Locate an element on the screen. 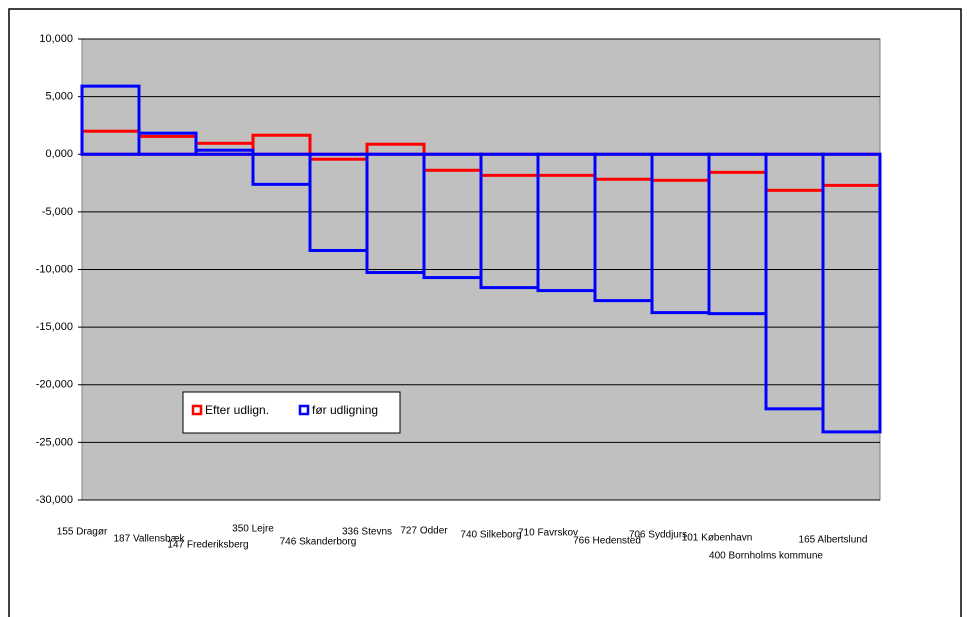 This screenshot has height=617, width=978. x-tick-label: 706 Syddjurs is located at coordinates (658, 535).